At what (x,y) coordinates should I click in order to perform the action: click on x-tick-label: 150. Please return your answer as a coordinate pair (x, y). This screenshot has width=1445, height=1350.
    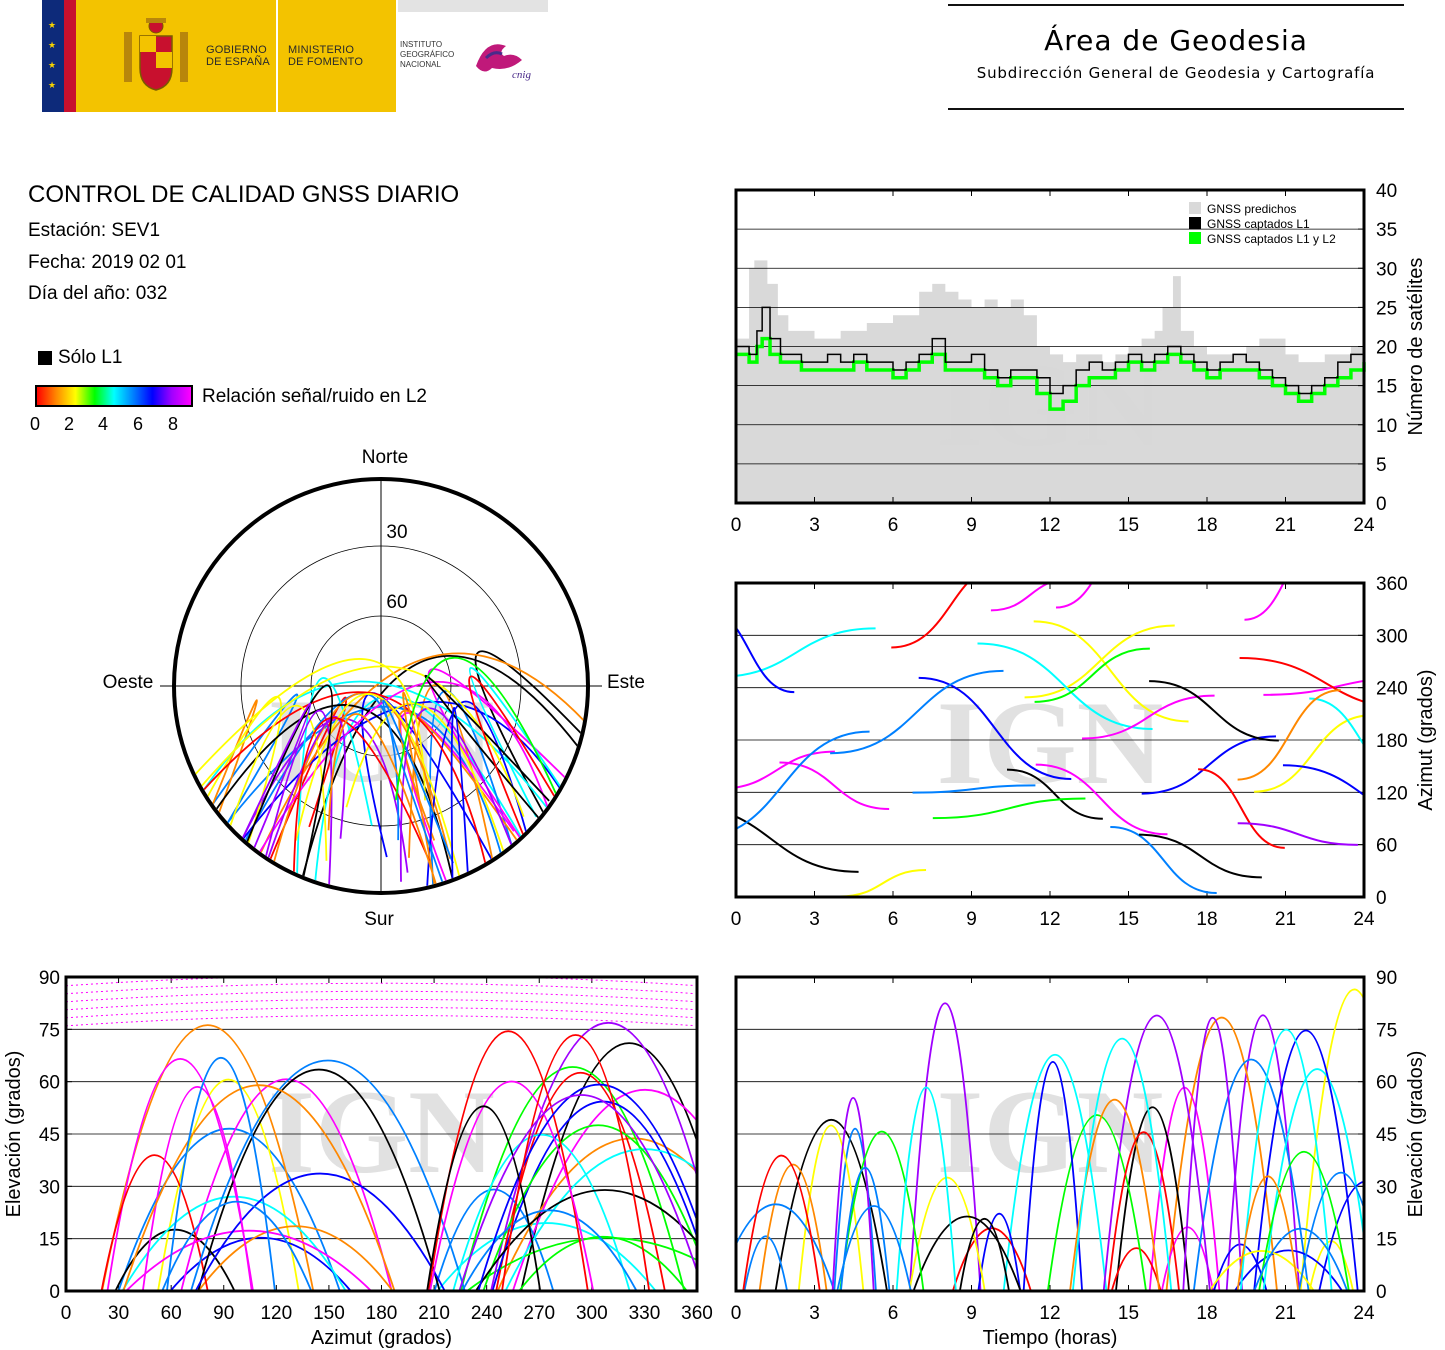
    Looking at the image, I should click on (329, 1313).